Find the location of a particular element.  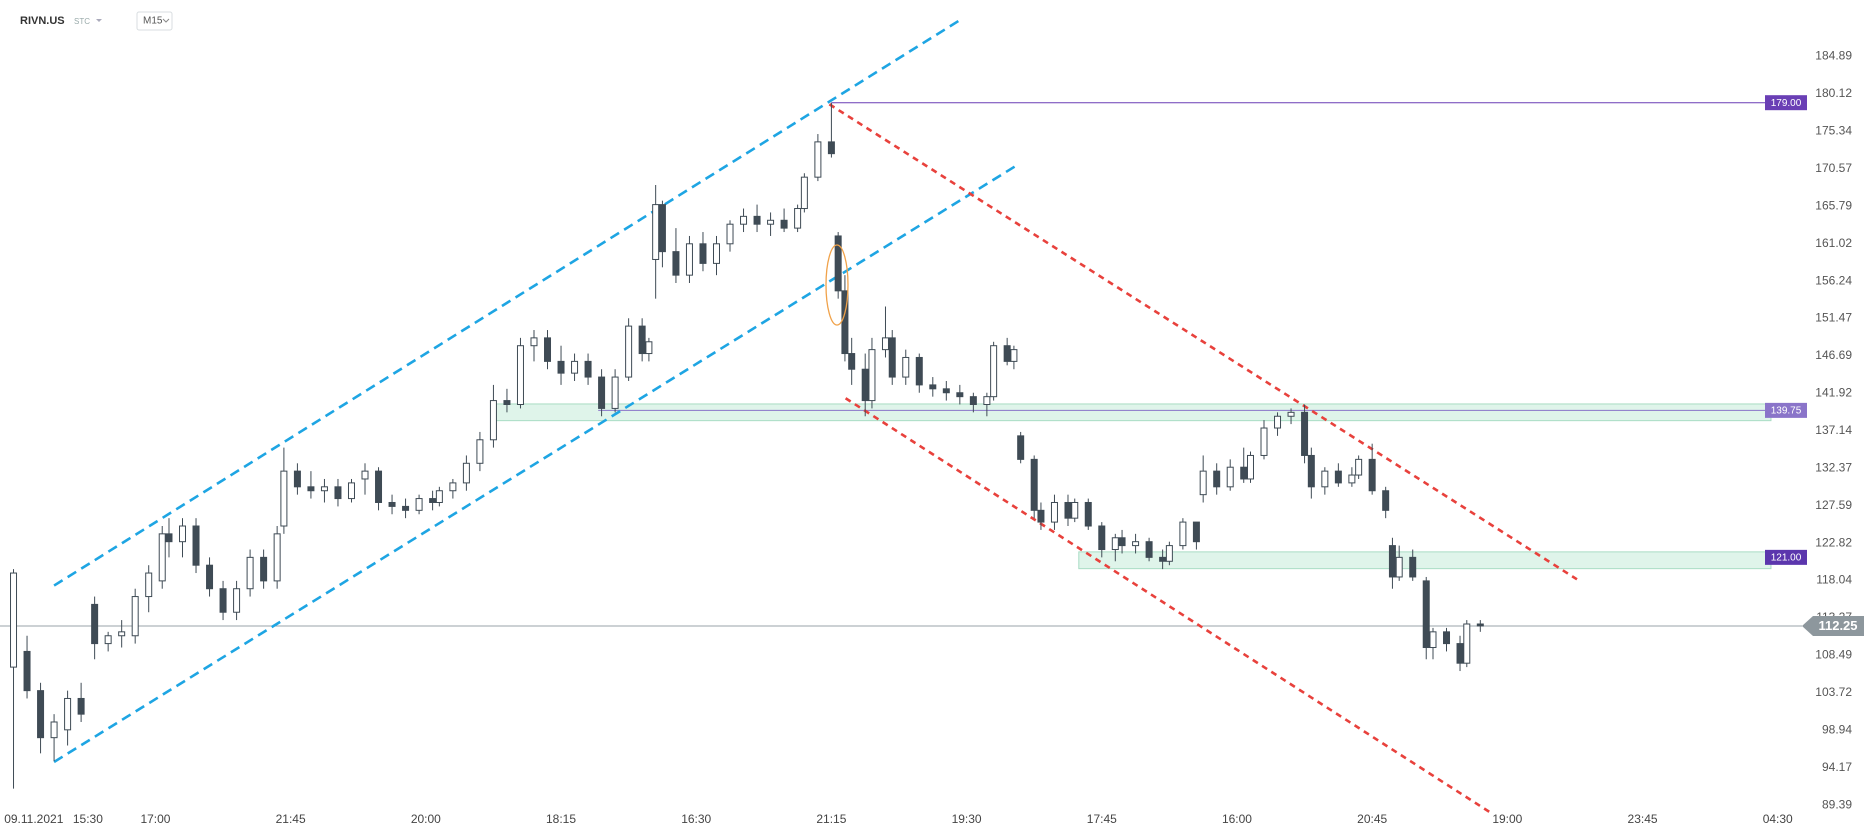

y-tick-label: 103.72 is located at coordinates (1833, 692).